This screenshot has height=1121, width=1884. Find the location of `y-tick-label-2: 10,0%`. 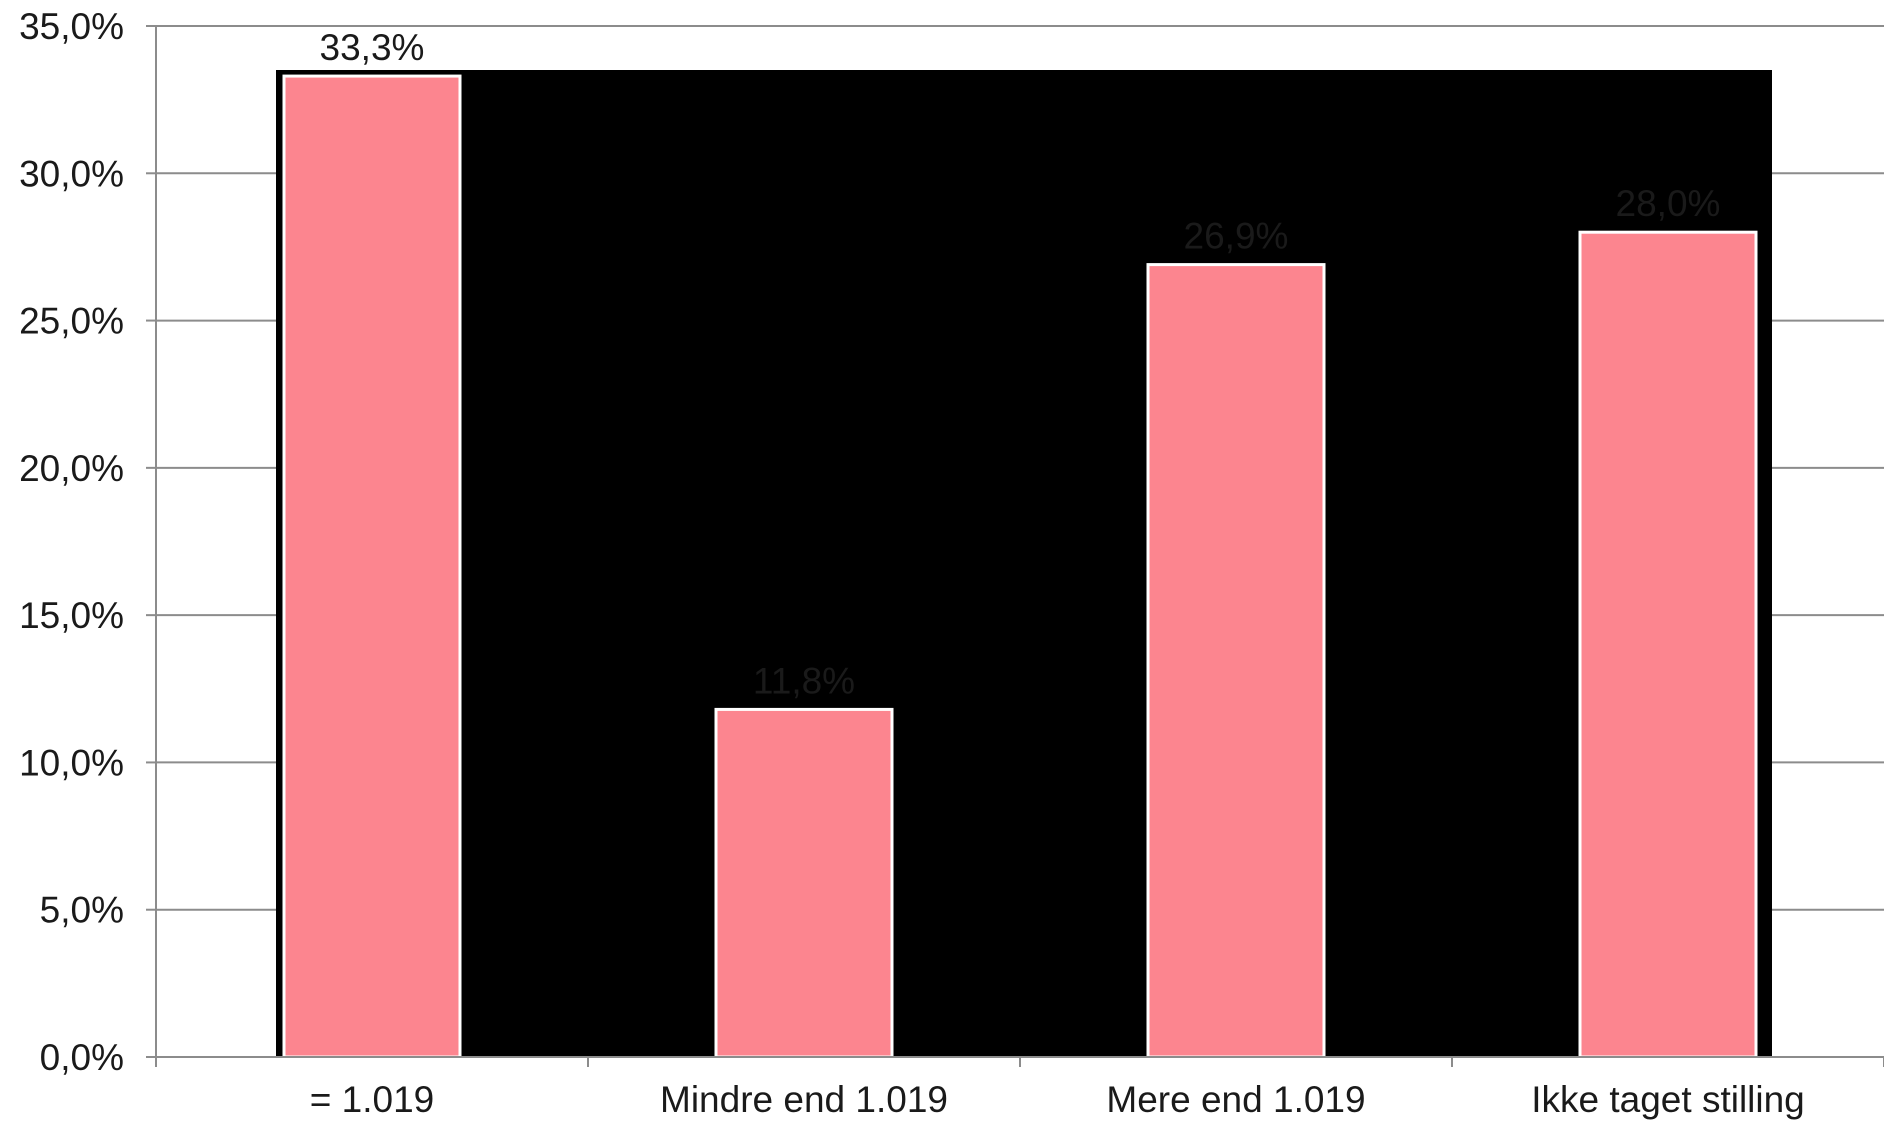

y-tick-label-2: 10,0% is located at coordinates (71, 762).